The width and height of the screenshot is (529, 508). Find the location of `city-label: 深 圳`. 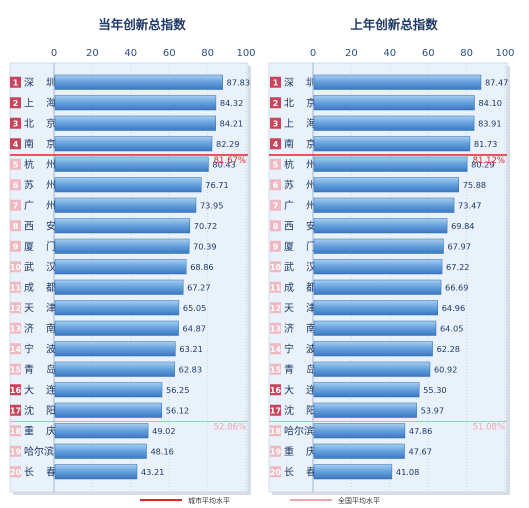

city-label: 深 圳 is located at coordinates (40, 83).